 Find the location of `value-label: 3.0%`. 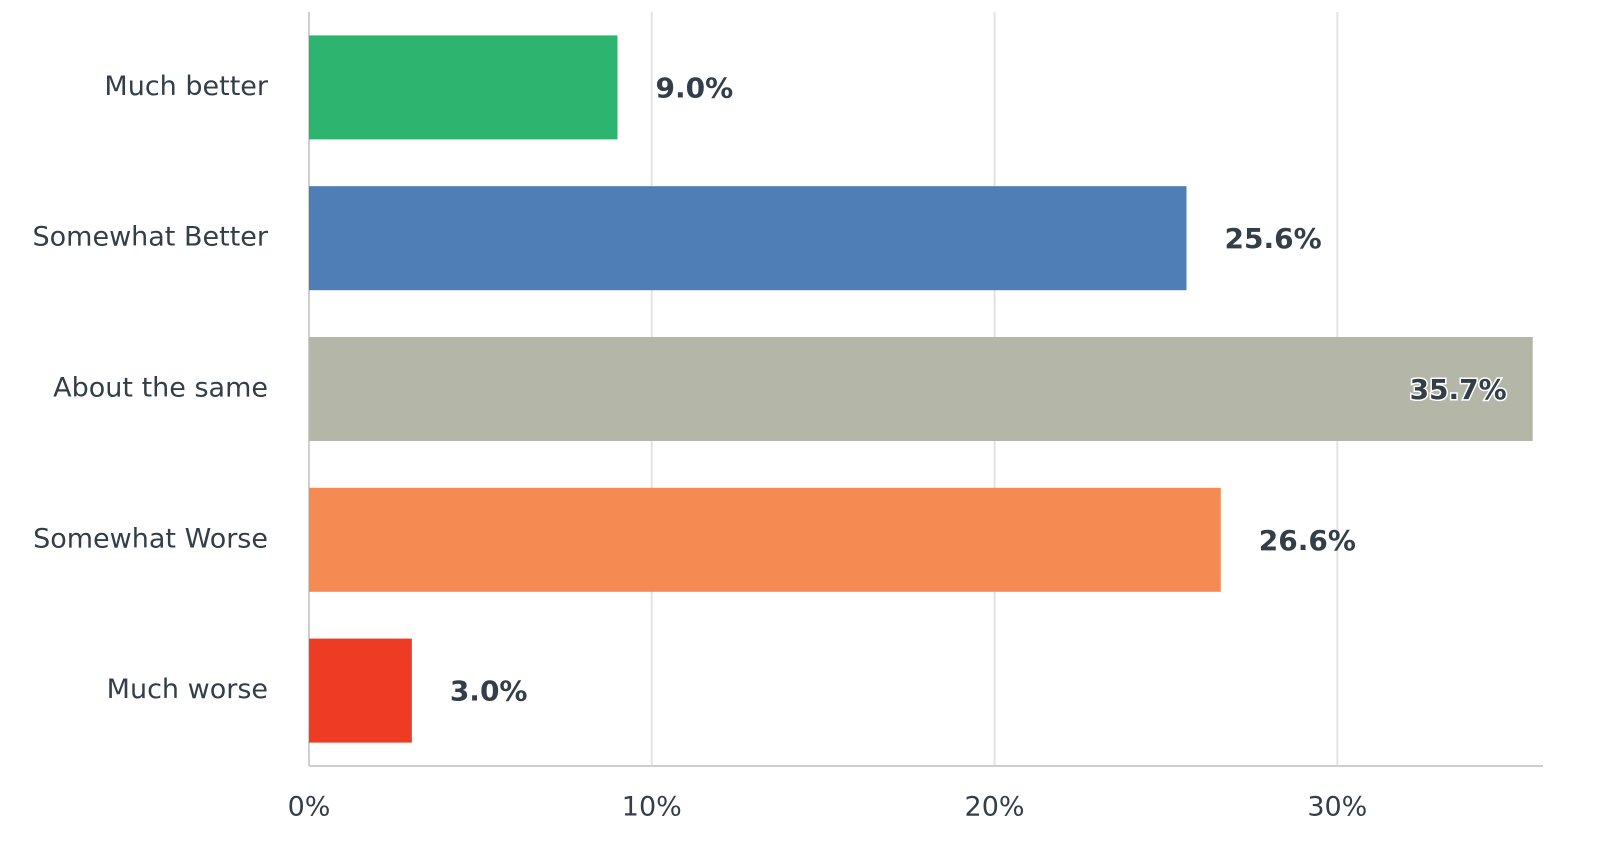

value-label: 3.0% is located at coordinates (489, 691).